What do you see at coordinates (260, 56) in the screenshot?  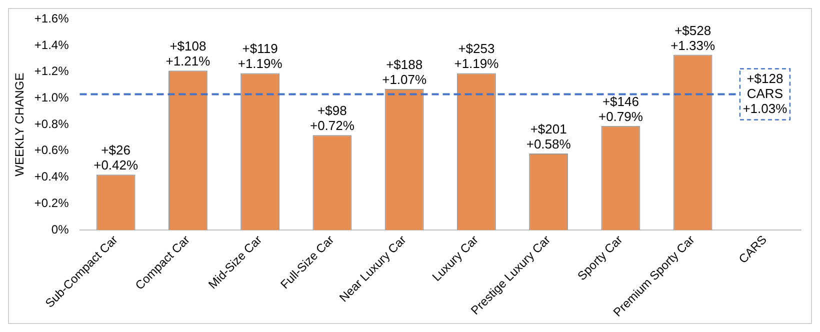 I see `data-label: +$119 +1.19%` at bounding box center [260, 56].